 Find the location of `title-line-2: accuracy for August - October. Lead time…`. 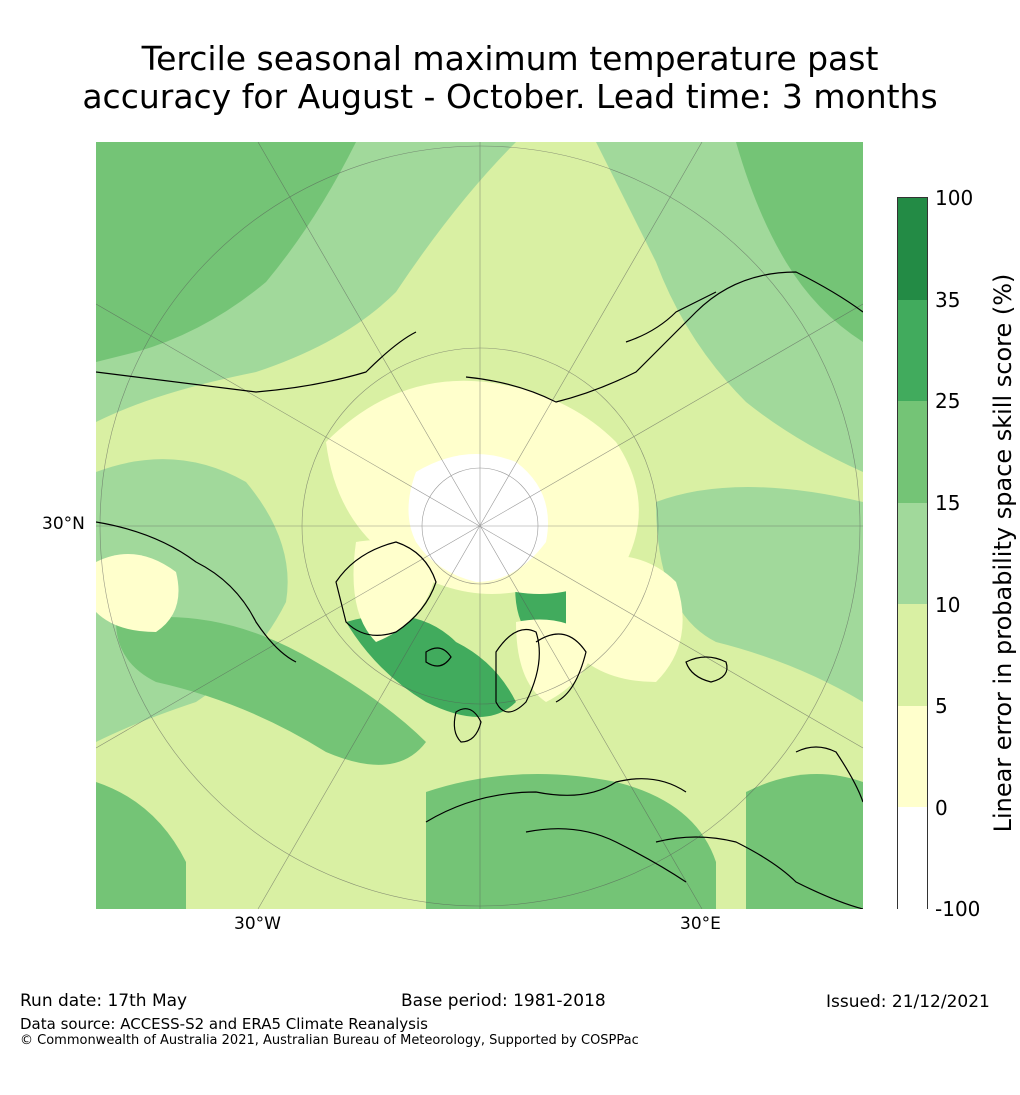

title-line-2: accuracy for August - October. Lead time… is located at coordinates (510, 96).